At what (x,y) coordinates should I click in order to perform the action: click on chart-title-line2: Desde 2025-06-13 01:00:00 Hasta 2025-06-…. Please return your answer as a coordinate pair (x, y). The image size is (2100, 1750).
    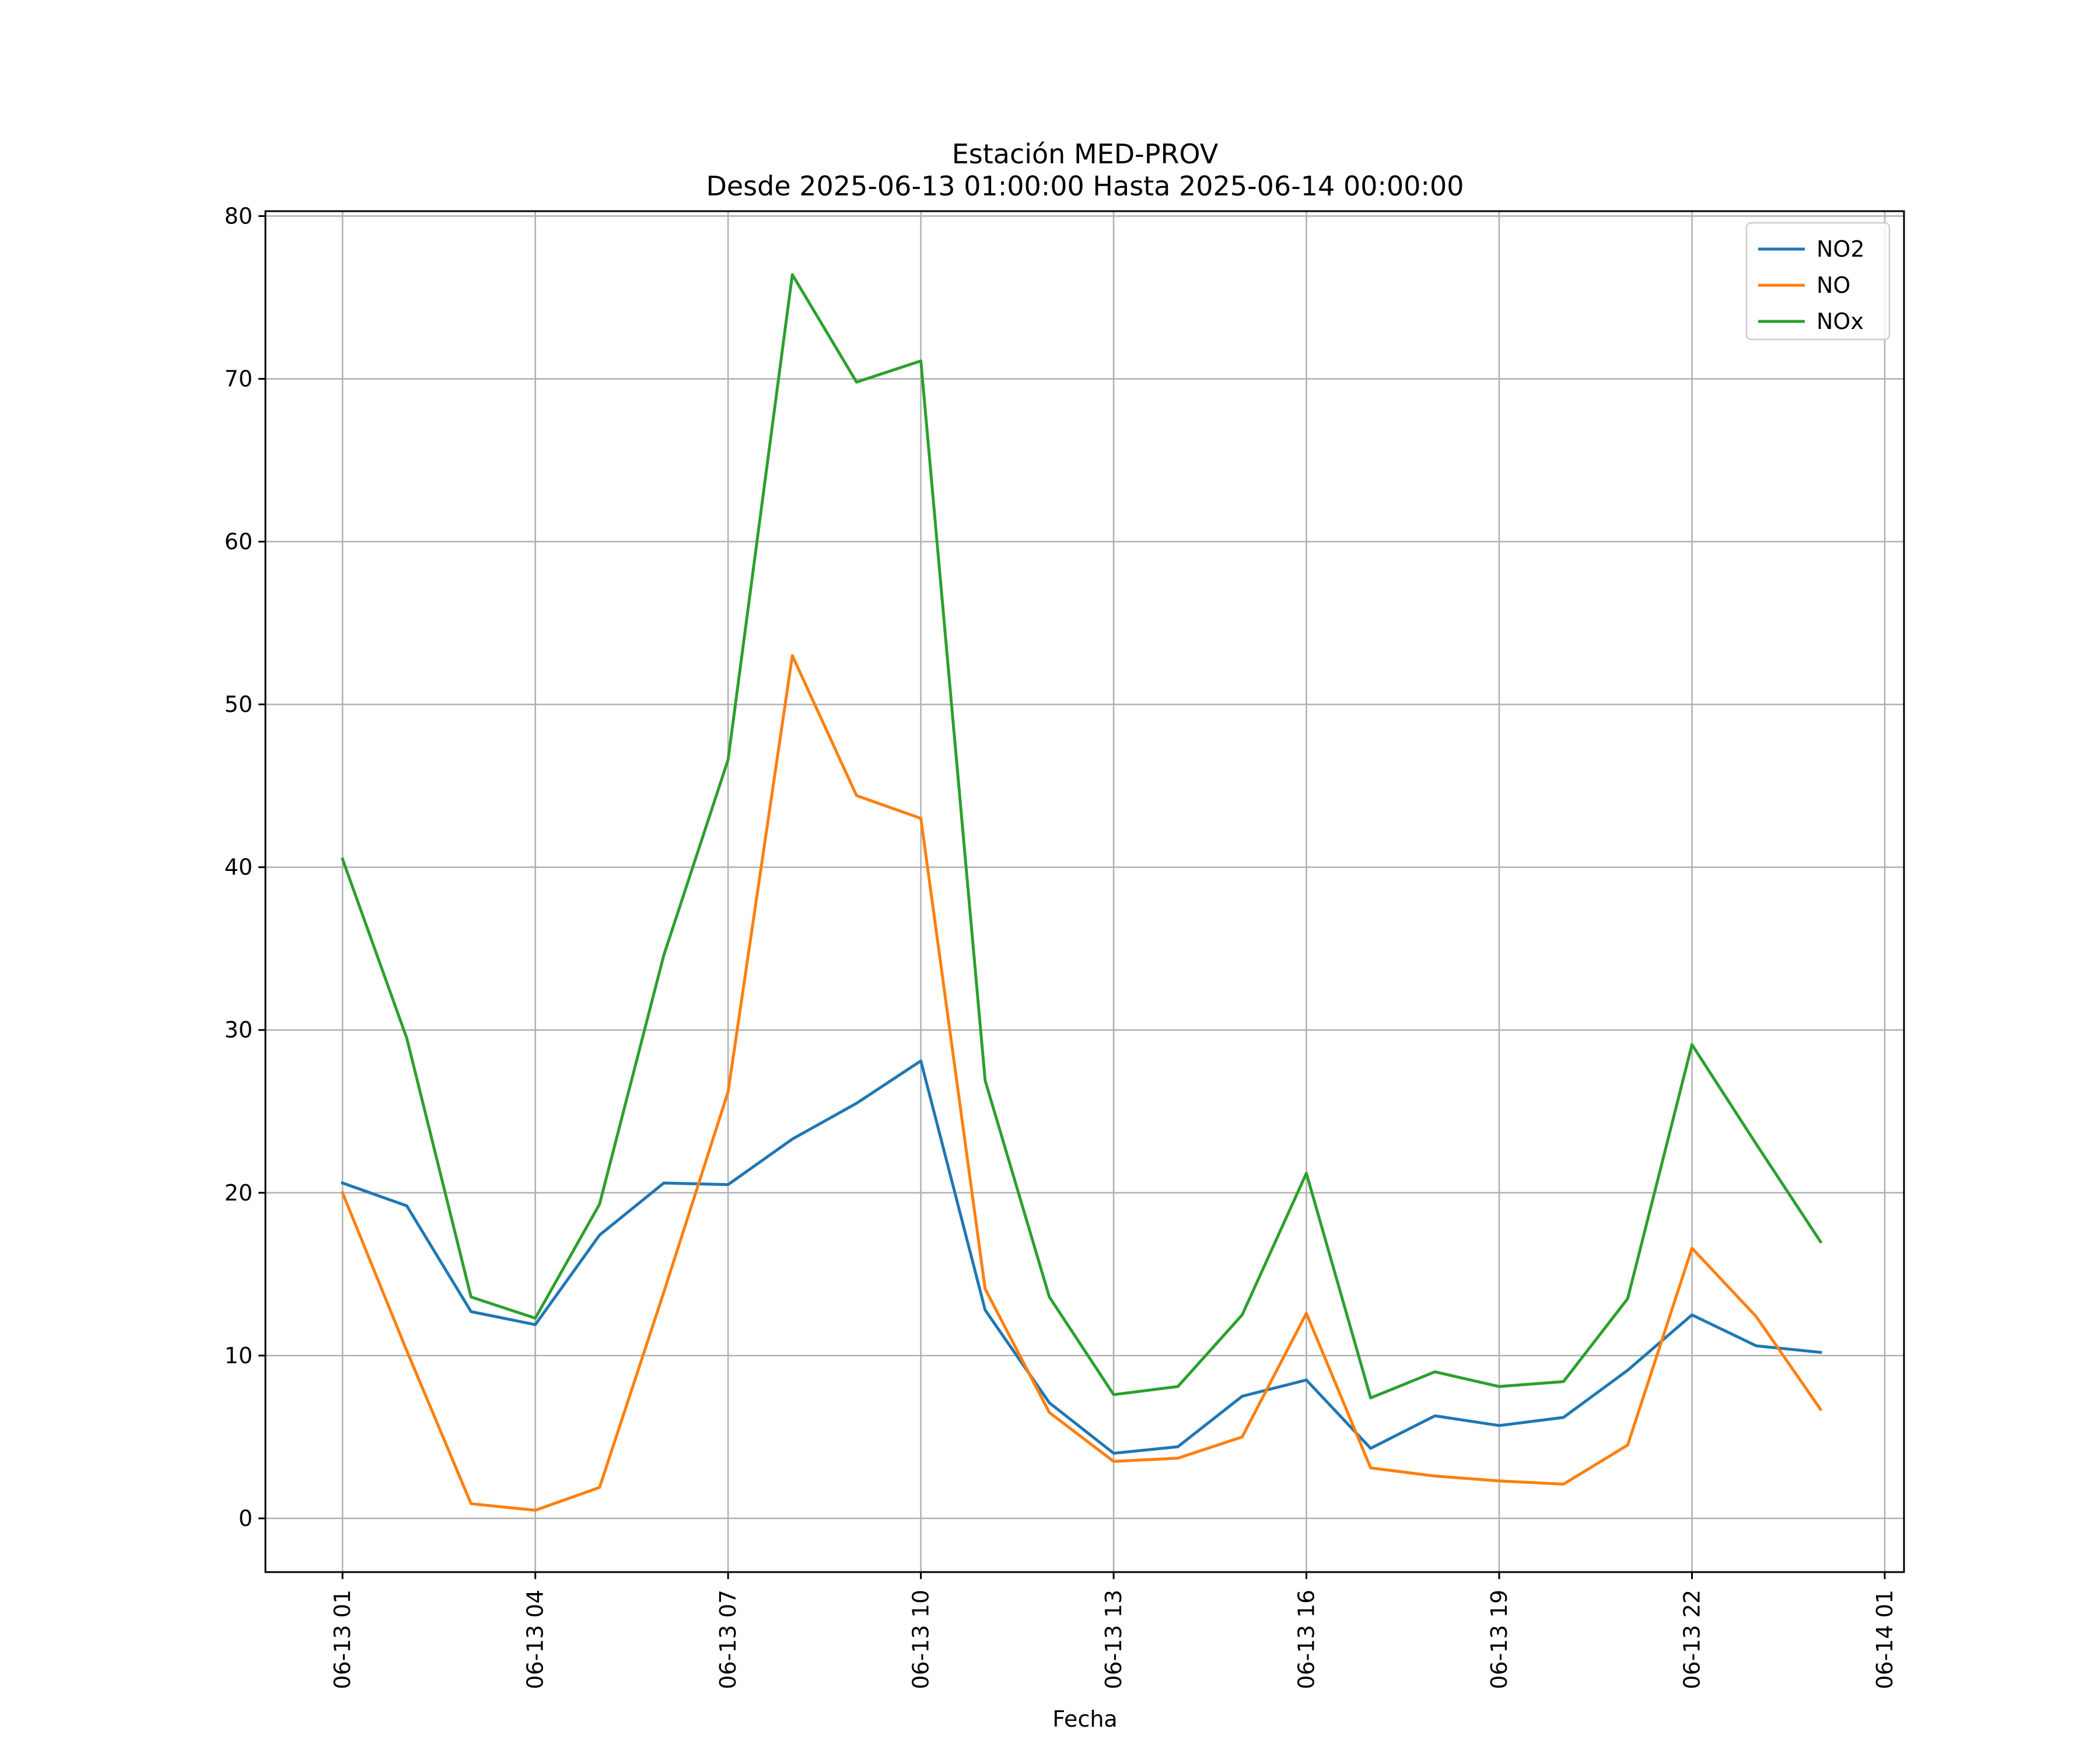
    Looking at the image, I should click on (1085, 186).